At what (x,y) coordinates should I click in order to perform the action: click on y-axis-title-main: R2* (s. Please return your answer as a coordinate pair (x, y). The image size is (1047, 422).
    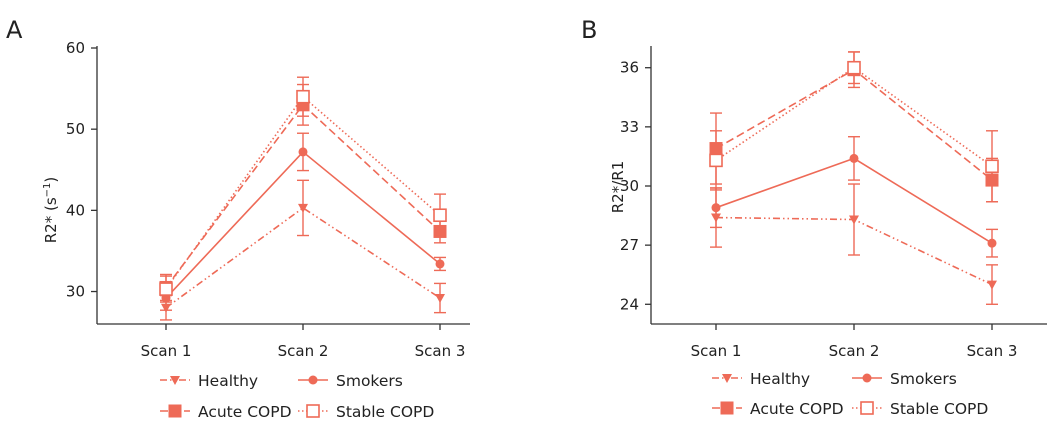
    Looking at the image, I should click on (51, 220).